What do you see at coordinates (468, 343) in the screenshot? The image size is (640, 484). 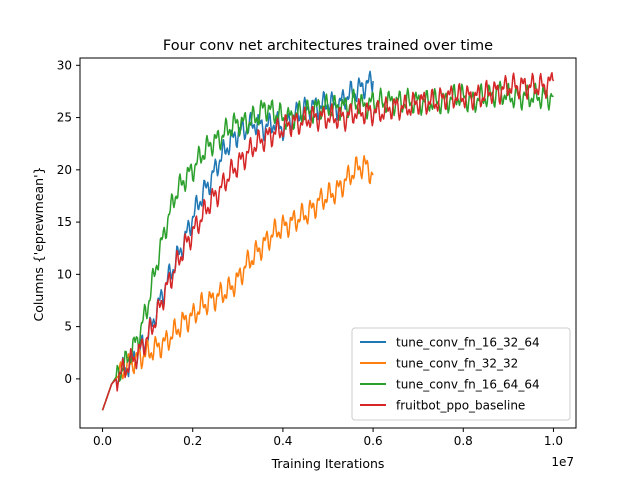 I see `legend-label: tune_conv_fn_16_32_64` at bounding box center [468, 343].